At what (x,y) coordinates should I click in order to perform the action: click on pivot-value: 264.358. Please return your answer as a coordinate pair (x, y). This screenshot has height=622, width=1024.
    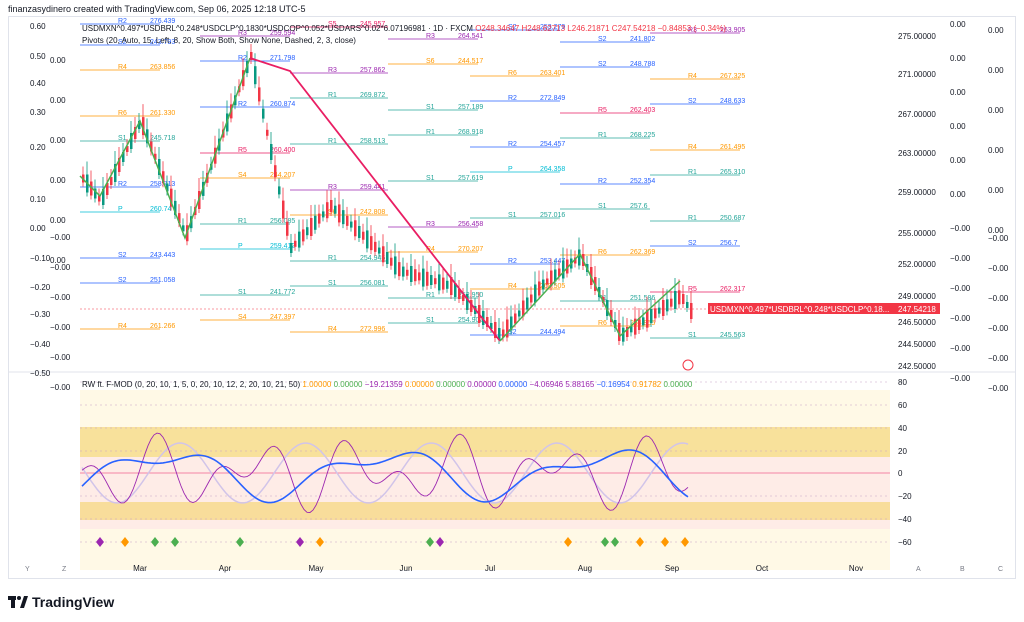
    Looking at the image, I should click on (552, 169).